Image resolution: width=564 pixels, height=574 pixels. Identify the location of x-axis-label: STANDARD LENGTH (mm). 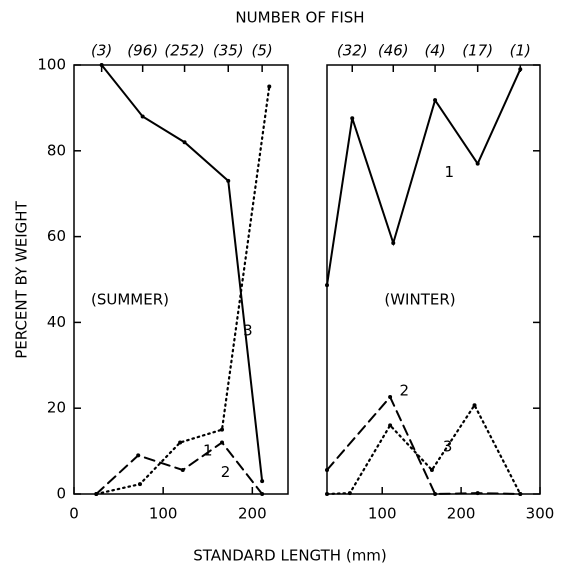
(290, 556).